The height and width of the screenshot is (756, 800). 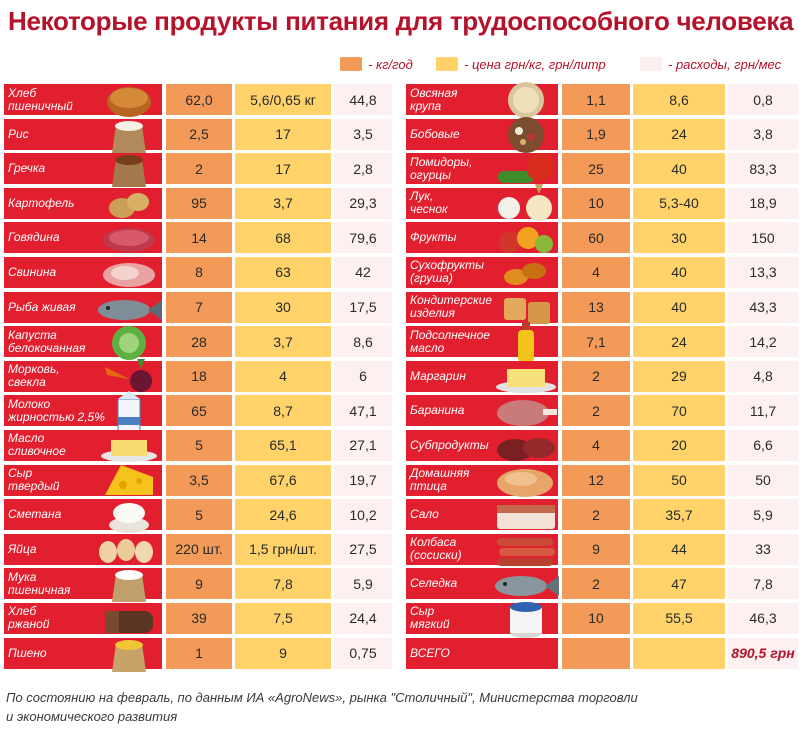 I want to click on kg-per-year-value: 9, so click(x=596, y=549).